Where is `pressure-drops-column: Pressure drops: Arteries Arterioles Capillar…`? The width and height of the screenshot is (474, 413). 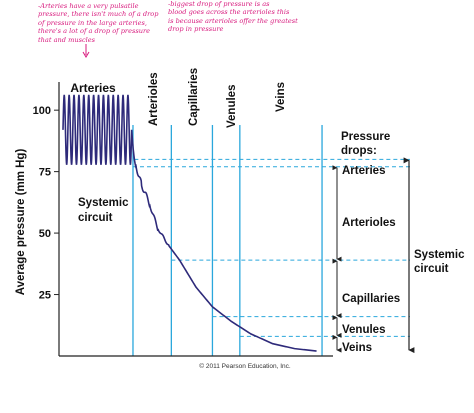
pressure-drops-column: Pressure drops: Arteries Arterioles Capillar… is located at coordinates (366, 242).